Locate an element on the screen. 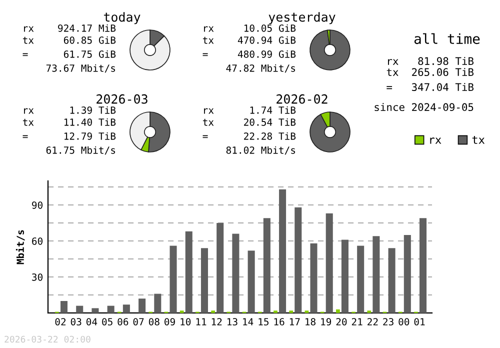  chart-title: yesterday is located at coordinates (302, 18).